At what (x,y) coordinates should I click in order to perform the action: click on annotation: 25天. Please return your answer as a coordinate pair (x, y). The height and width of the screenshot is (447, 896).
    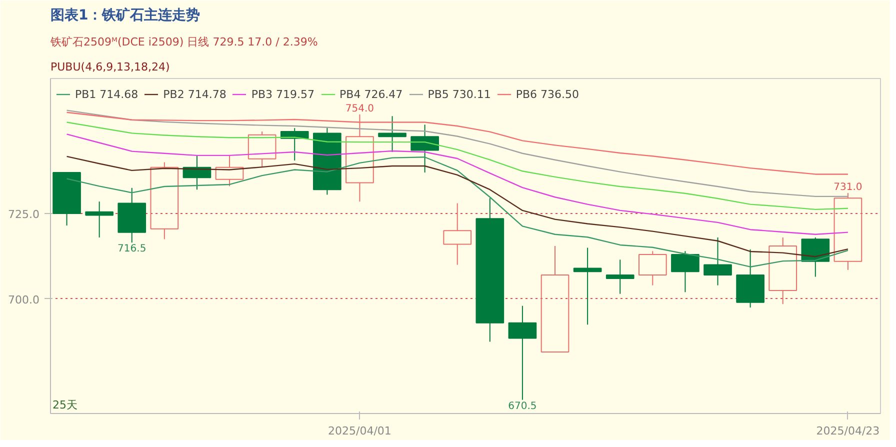
    Looking at the image, I should click on (65, 405).